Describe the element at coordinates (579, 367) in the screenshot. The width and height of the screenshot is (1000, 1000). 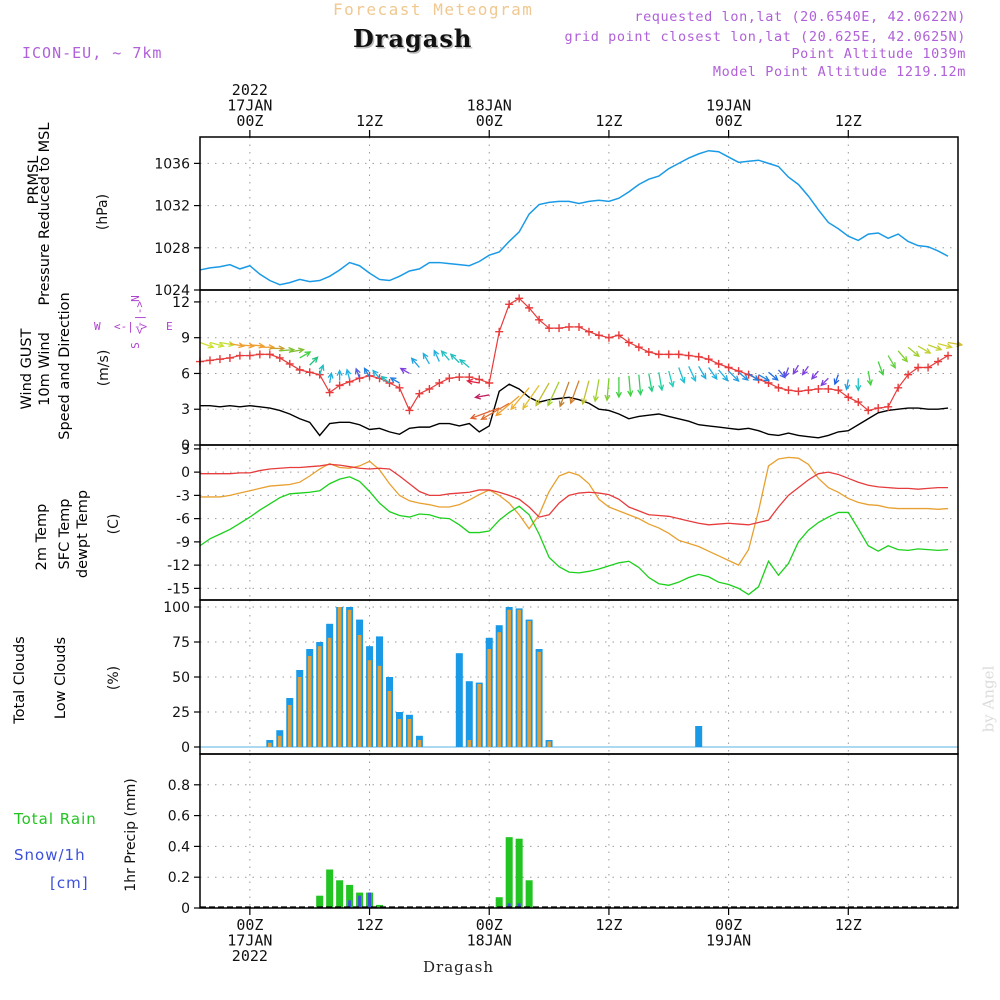
I see `panel-frame` at that location.